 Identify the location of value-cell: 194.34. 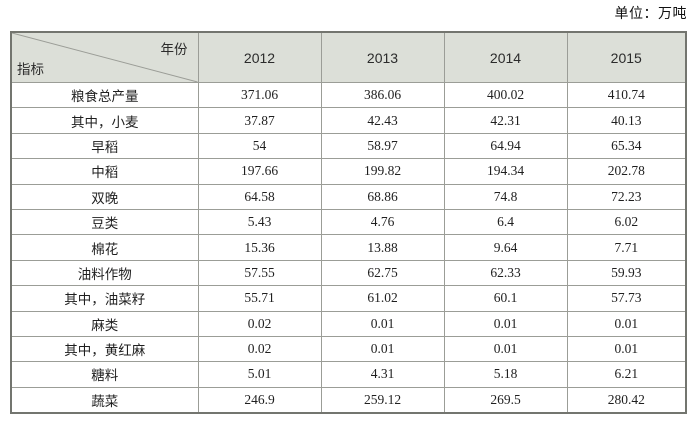
(505, 171).